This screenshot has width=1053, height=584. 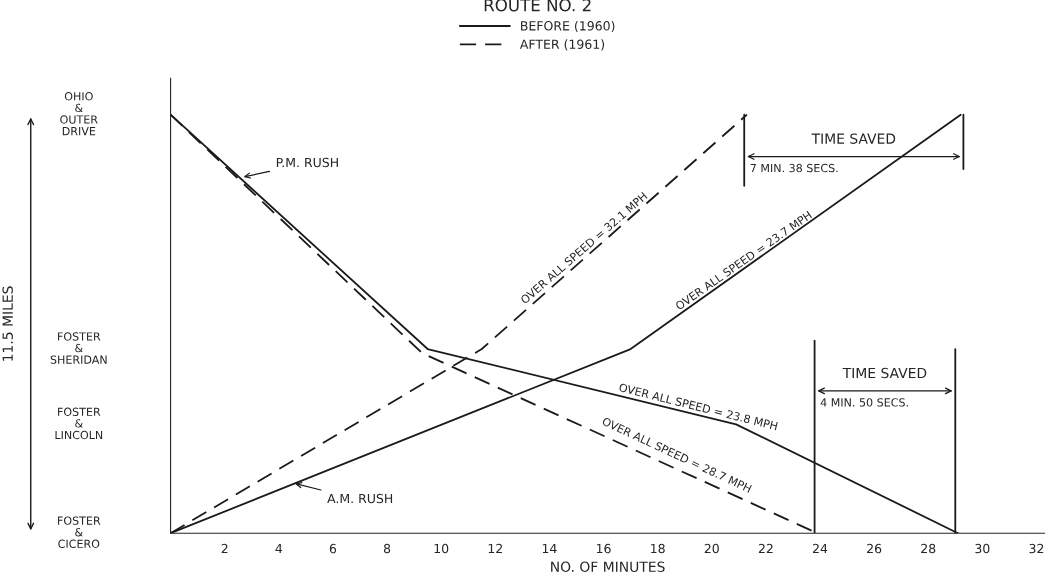 What do you see at coordinates (7, 323) in the screenshot?
I see `text: 11.5 MILES` at bounding box center [7, 323].